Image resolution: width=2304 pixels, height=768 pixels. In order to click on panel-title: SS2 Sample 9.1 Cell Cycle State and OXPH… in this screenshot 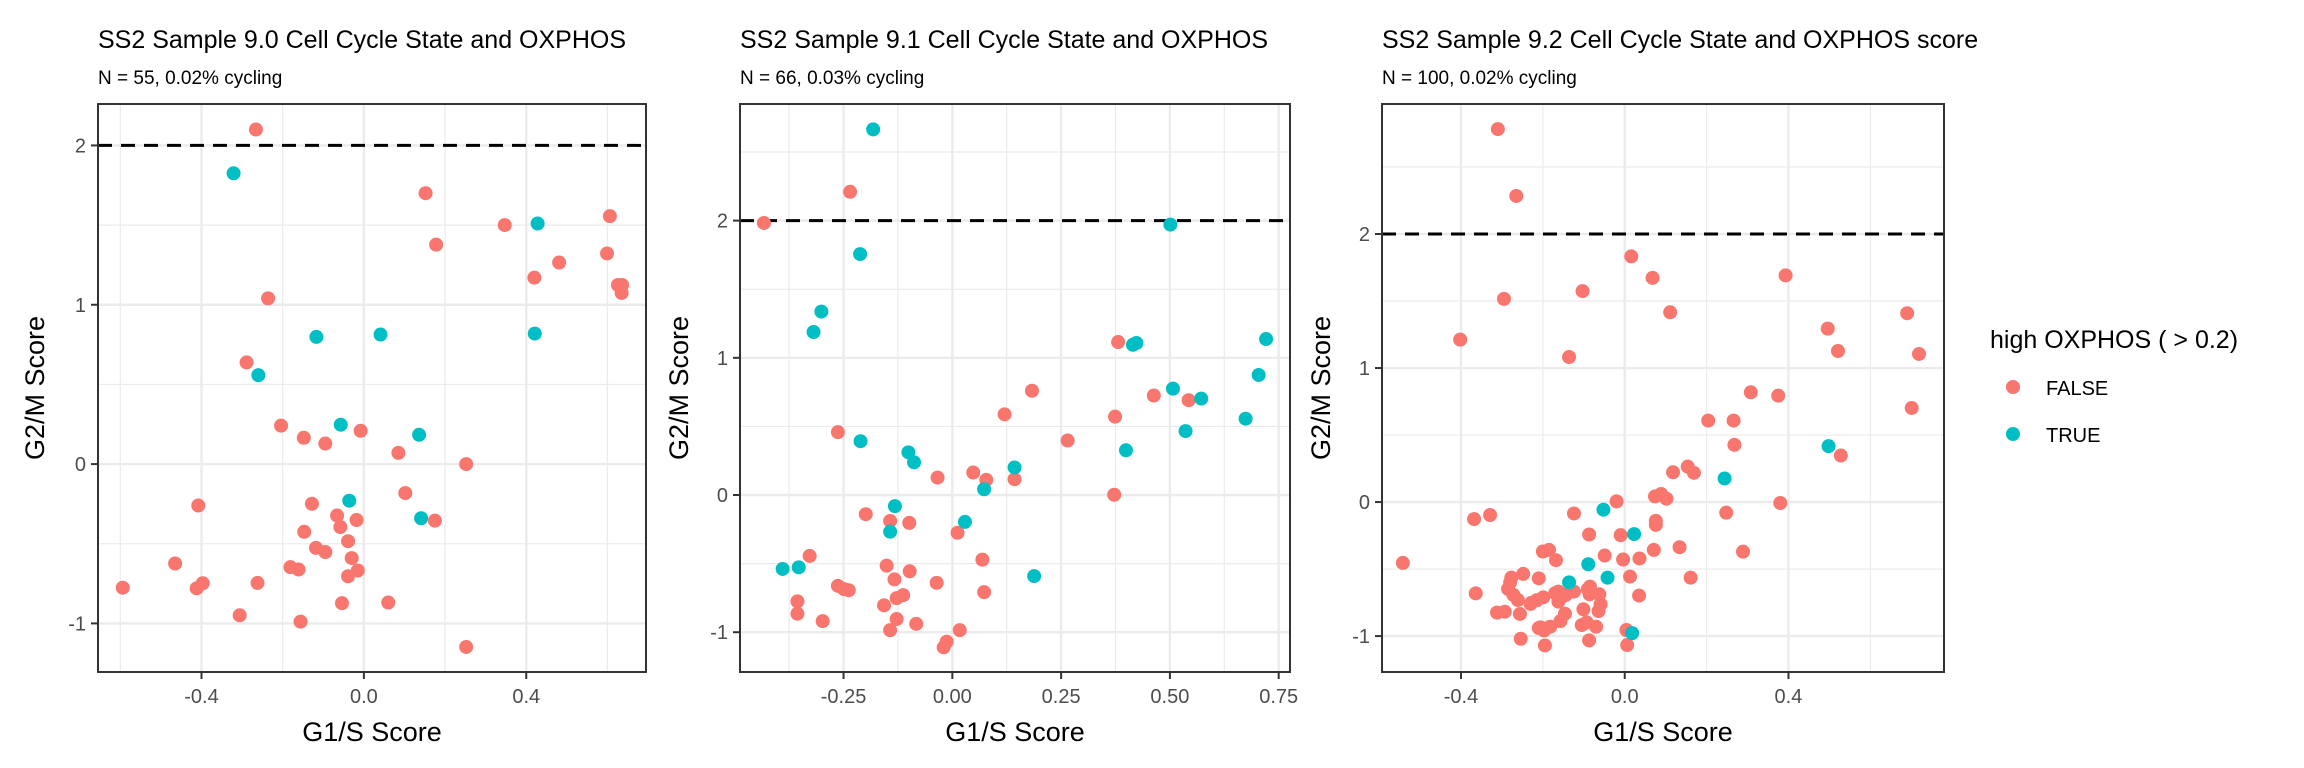, I will do `click(1004, 40)`.